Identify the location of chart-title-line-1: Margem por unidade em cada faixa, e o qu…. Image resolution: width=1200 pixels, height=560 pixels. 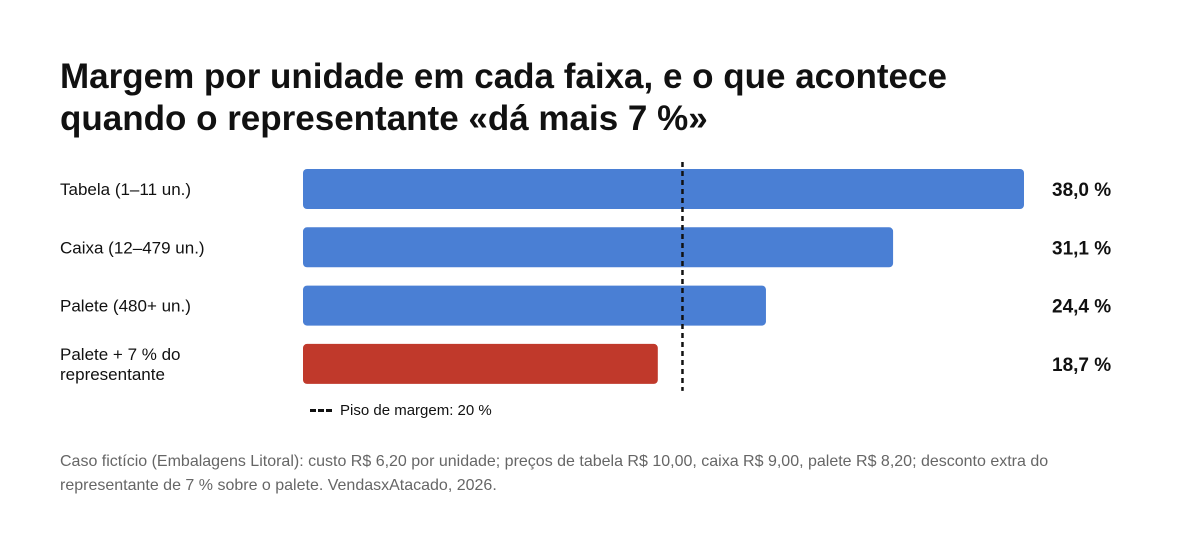
(503, 76).